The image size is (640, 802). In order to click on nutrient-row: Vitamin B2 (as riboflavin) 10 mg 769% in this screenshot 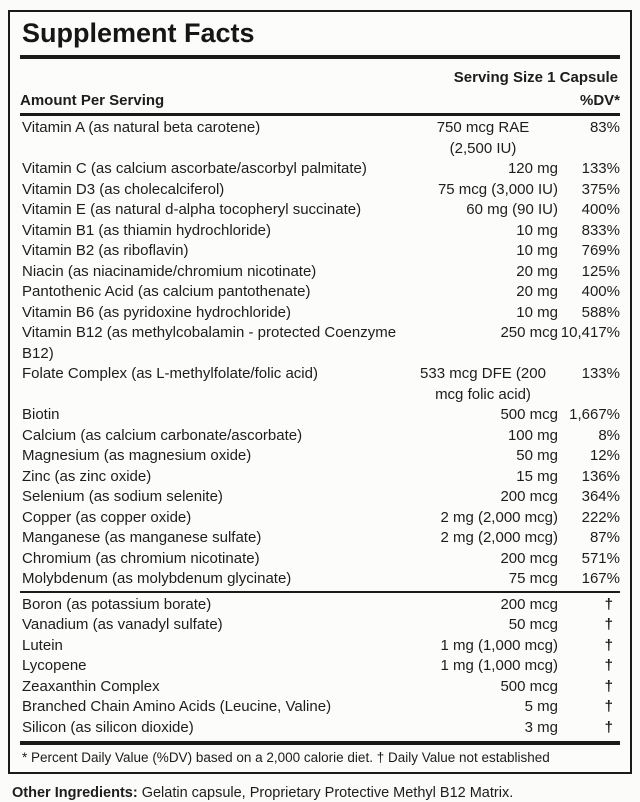, I will do `click(320, 251)`.